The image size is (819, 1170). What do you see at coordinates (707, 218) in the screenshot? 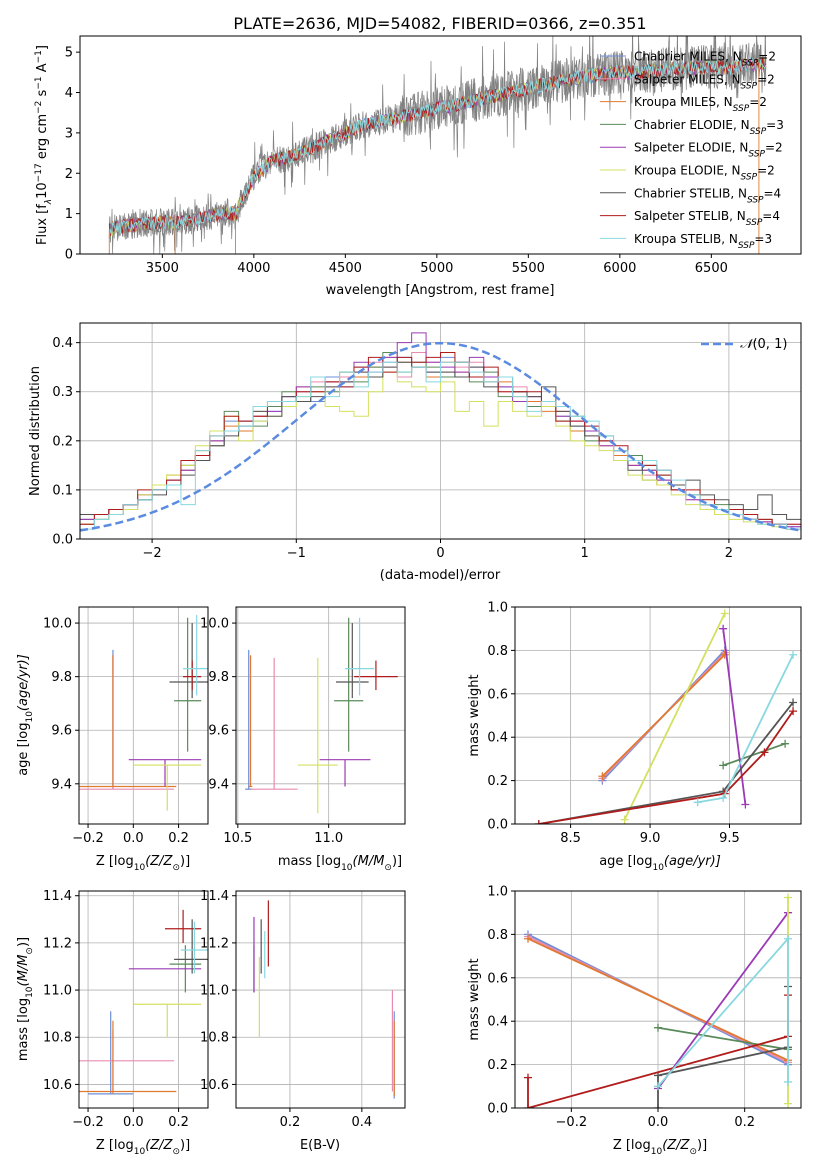
I see `legend-label-salpeter_stelib: Salpeter STELIB, NSSP=4` at bounding box center [707, 218].